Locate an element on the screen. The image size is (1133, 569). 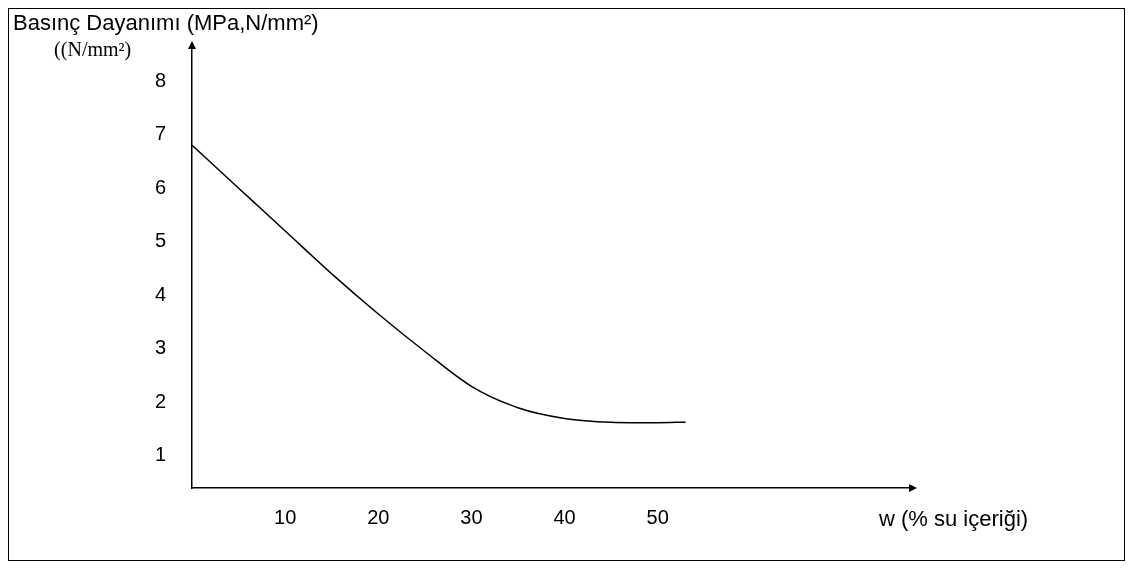
x-tick-label: 40 is located at coordinates (564, 516).